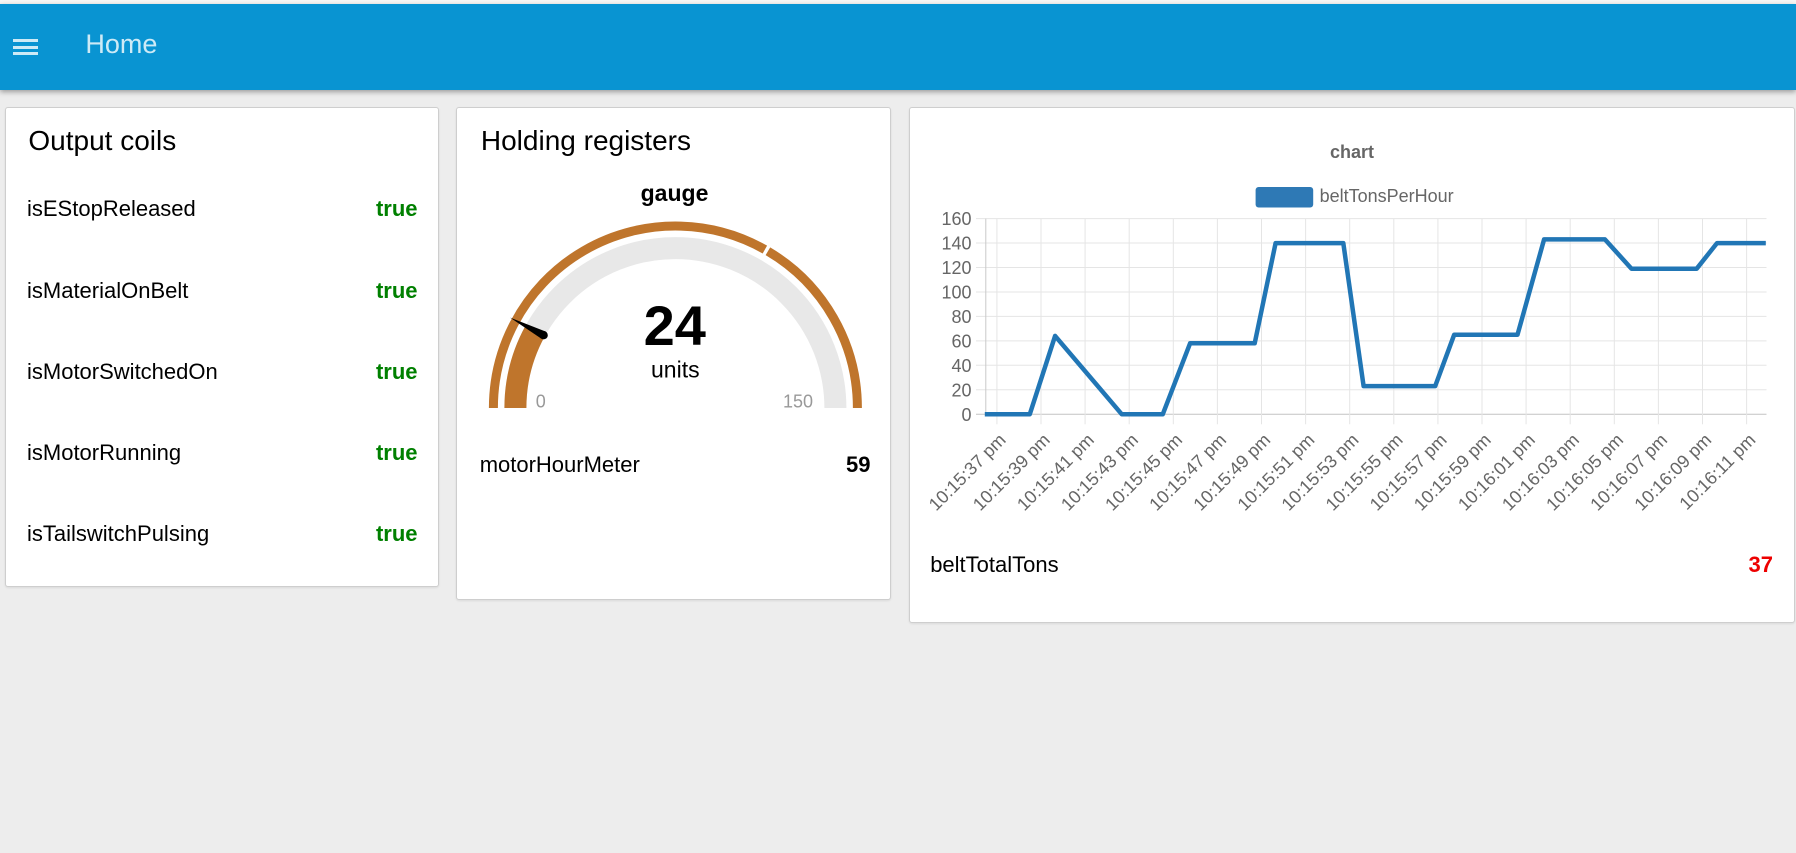 This screenshot has height=853, width=1796. Describe the element at coordinates (798, 402) in the screenshot. I see `svg-text: 150` at that location.